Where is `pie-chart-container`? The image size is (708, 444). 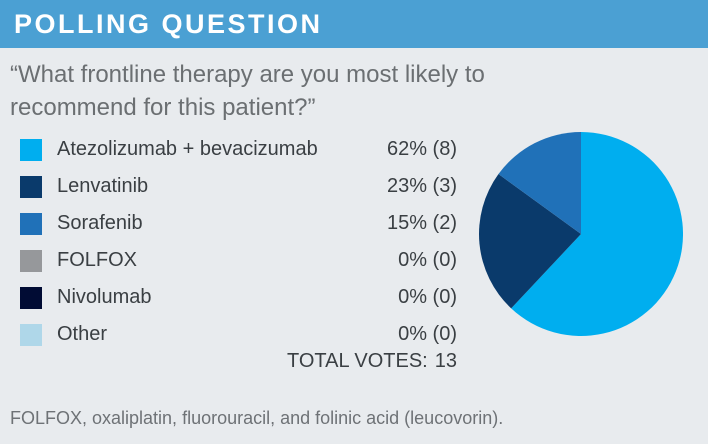
pie-chart-container is located at coordinates (581, 234).